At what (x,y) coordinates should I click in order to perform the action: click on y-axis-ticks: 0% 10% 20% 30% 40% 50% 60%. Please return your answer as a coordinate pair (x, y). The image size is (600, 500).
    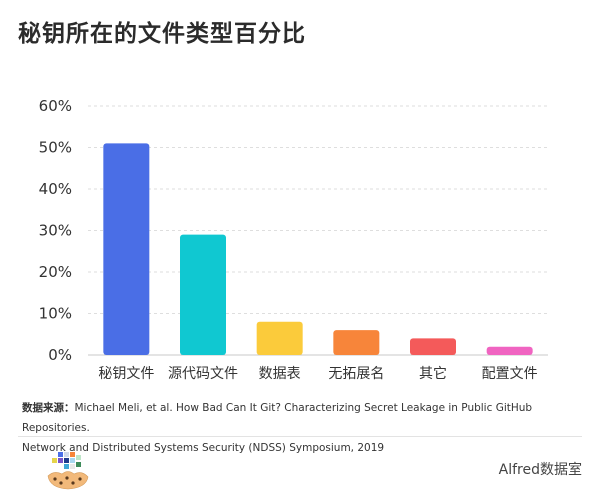
    Looking at the image, I should click on (55, 230).